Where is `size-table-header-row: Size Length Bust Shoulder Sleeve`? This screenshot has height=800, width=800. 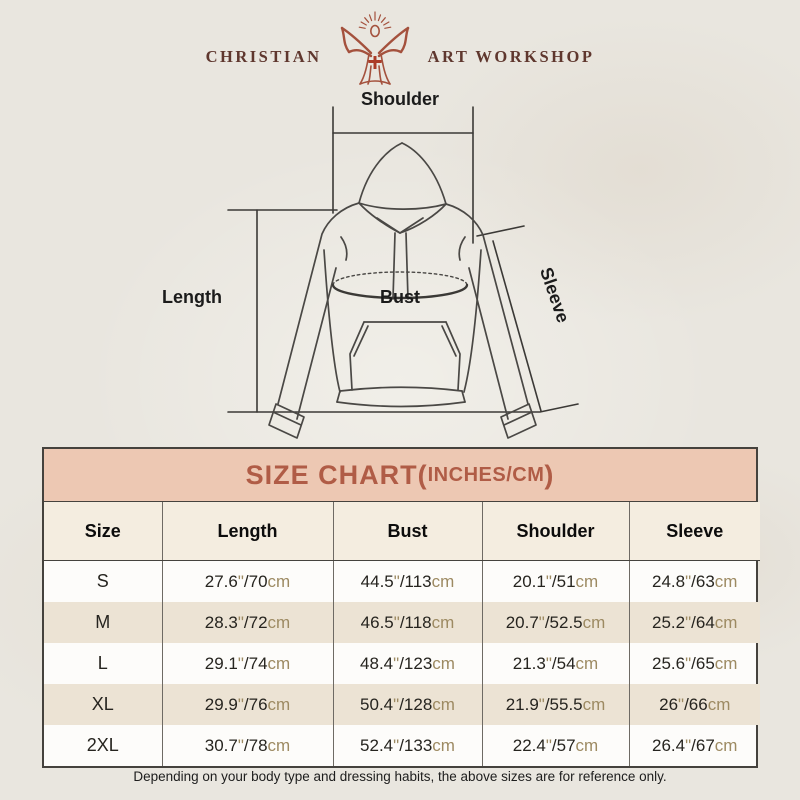 size-table-header-row: Size Length Bust Shoulder Sleeve is located at coordinates (402, 531).